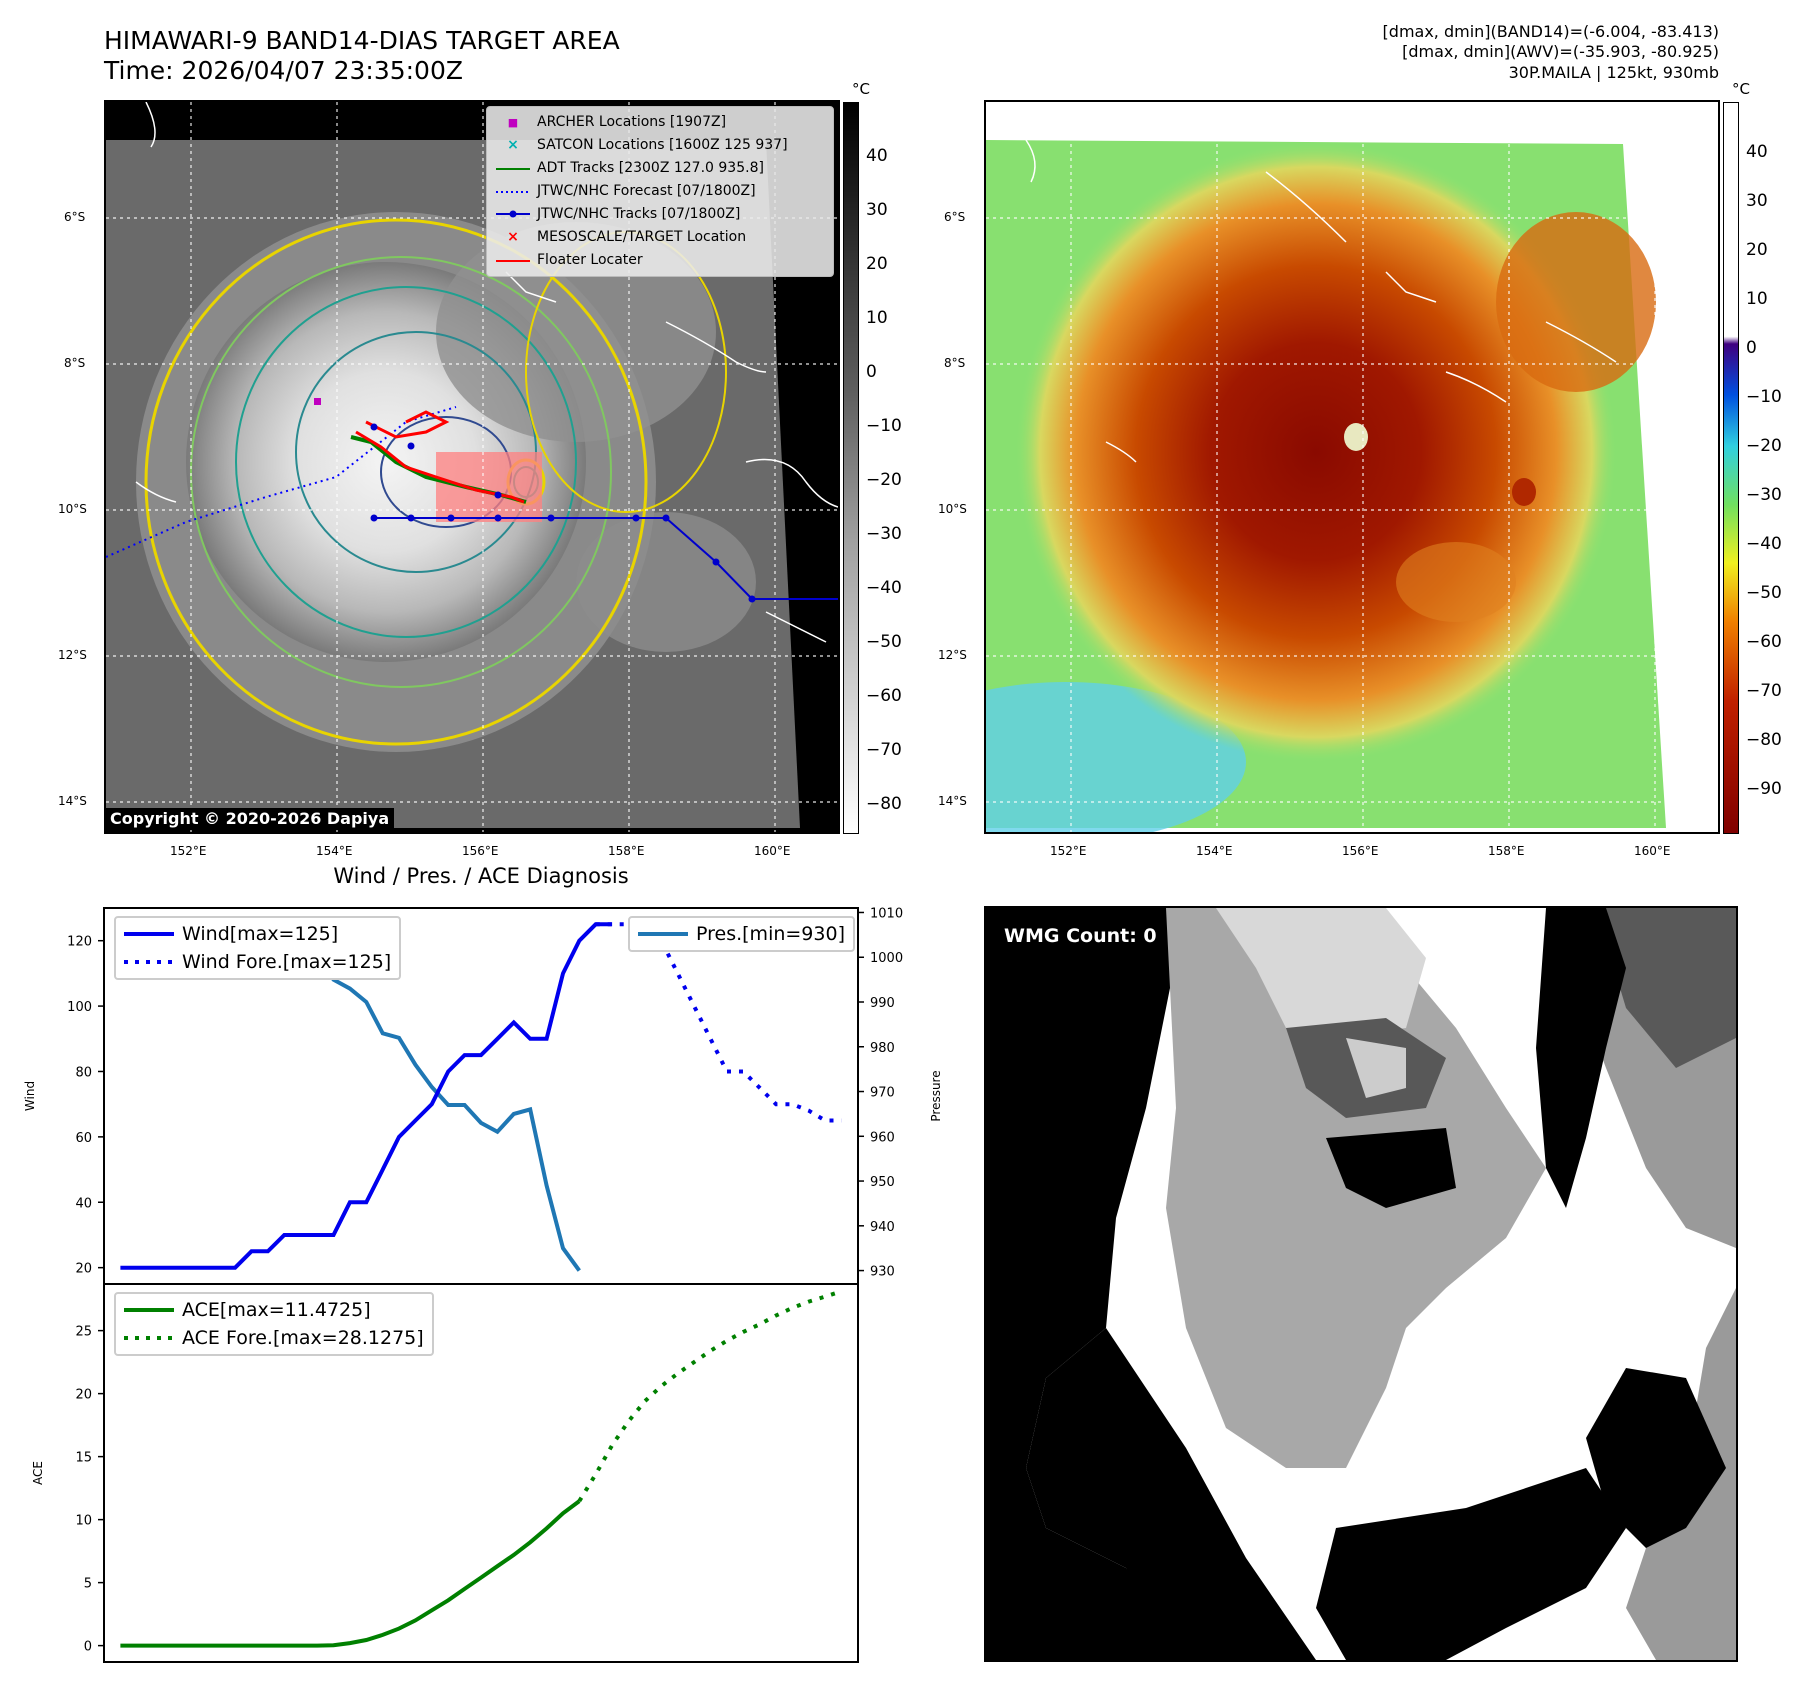 The height and width of the screenshot is (1690, 1797). Describe the element at coordinates (283, 70) in the screenshot. I see `chart-timestamp: Time: 2026/04/07 23:35:00Z` at that location.